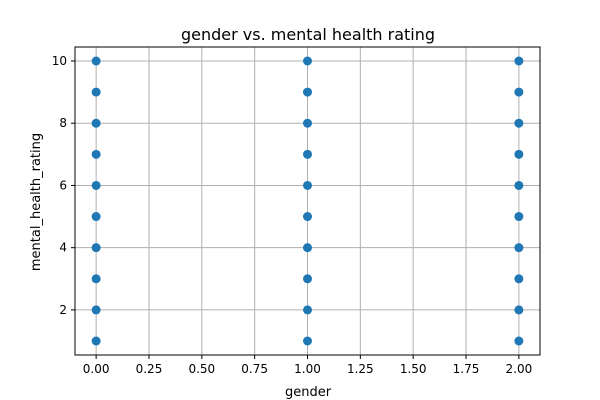 The height and width of the screenshot is (400, 600). I want to click on y-axis-ticks: 2 4 6 8 10, so click(63, 185).